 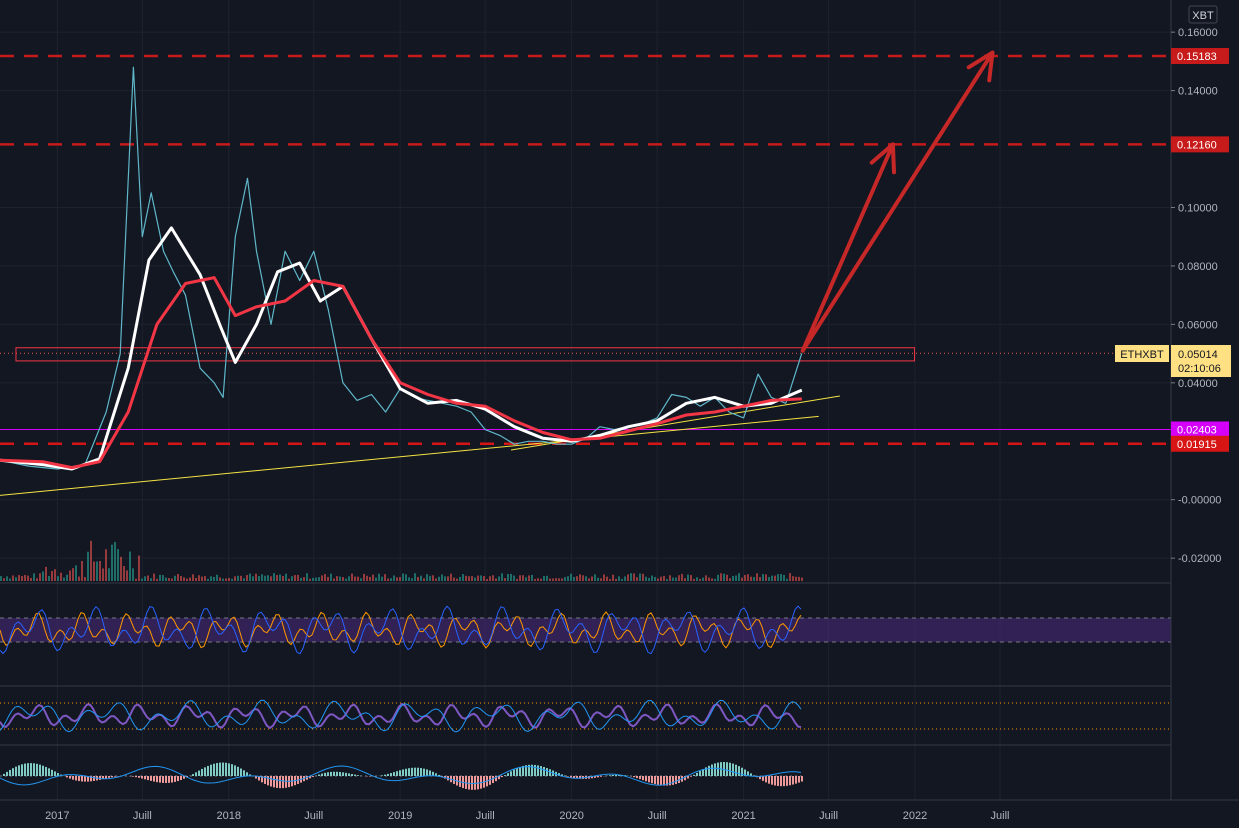 I want to click on currency-badge, so click(x=1203, y=14).